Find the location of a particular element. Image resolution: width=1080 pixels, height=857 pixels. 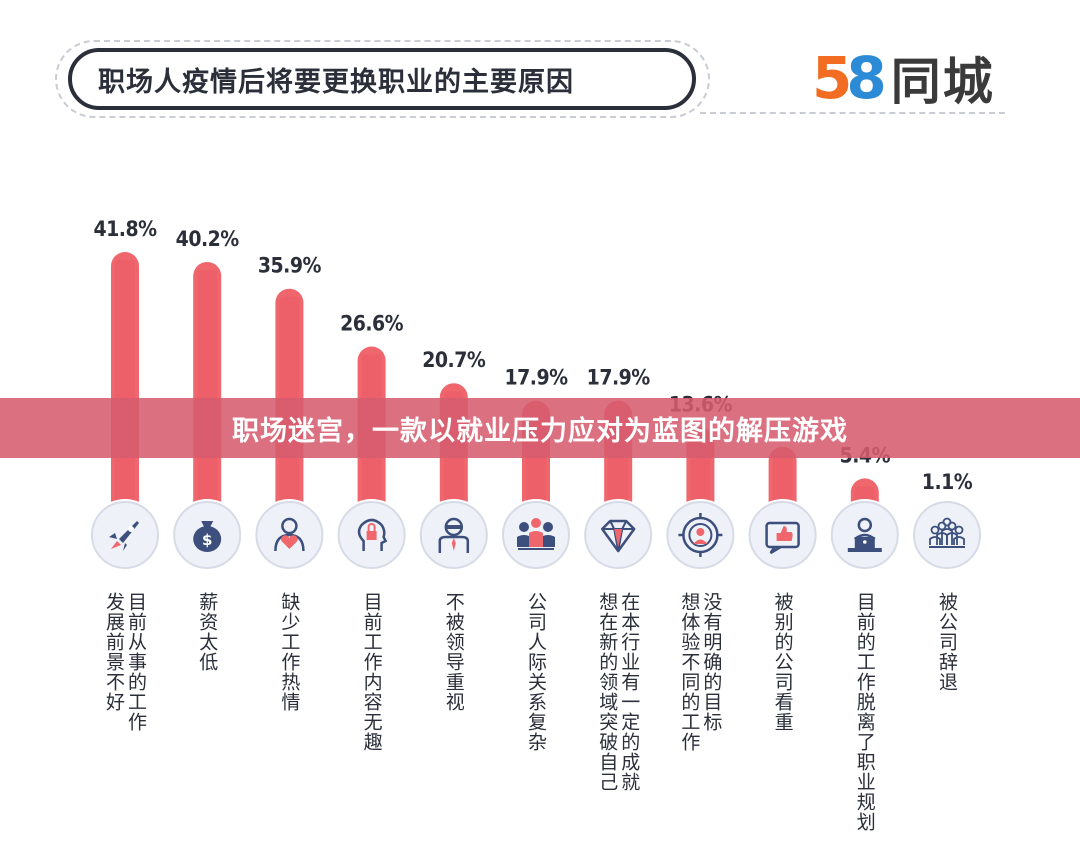

category-label: 目前的工作脱离了职业规划 is located at coordinates (865, 712).